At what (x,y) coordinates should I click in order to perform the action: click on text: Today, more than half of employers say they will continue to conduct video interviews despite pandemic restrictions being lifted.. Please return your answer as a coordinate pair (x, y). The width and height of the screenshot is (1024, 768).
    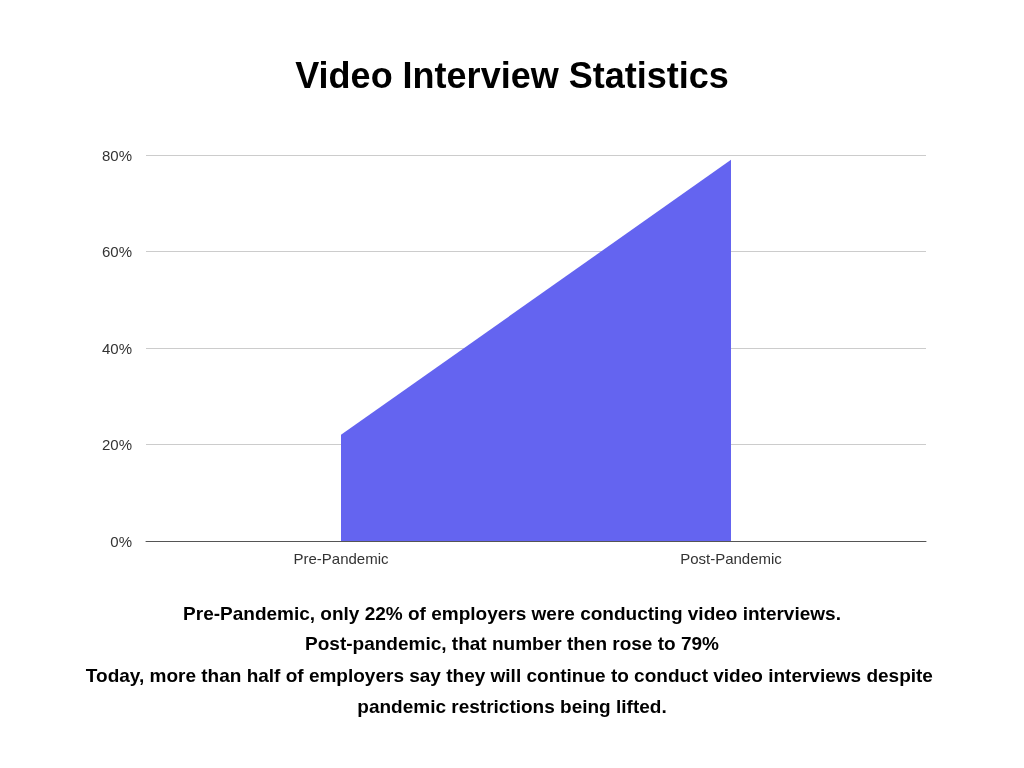
    Looking at the image, I should click on (512, 691).